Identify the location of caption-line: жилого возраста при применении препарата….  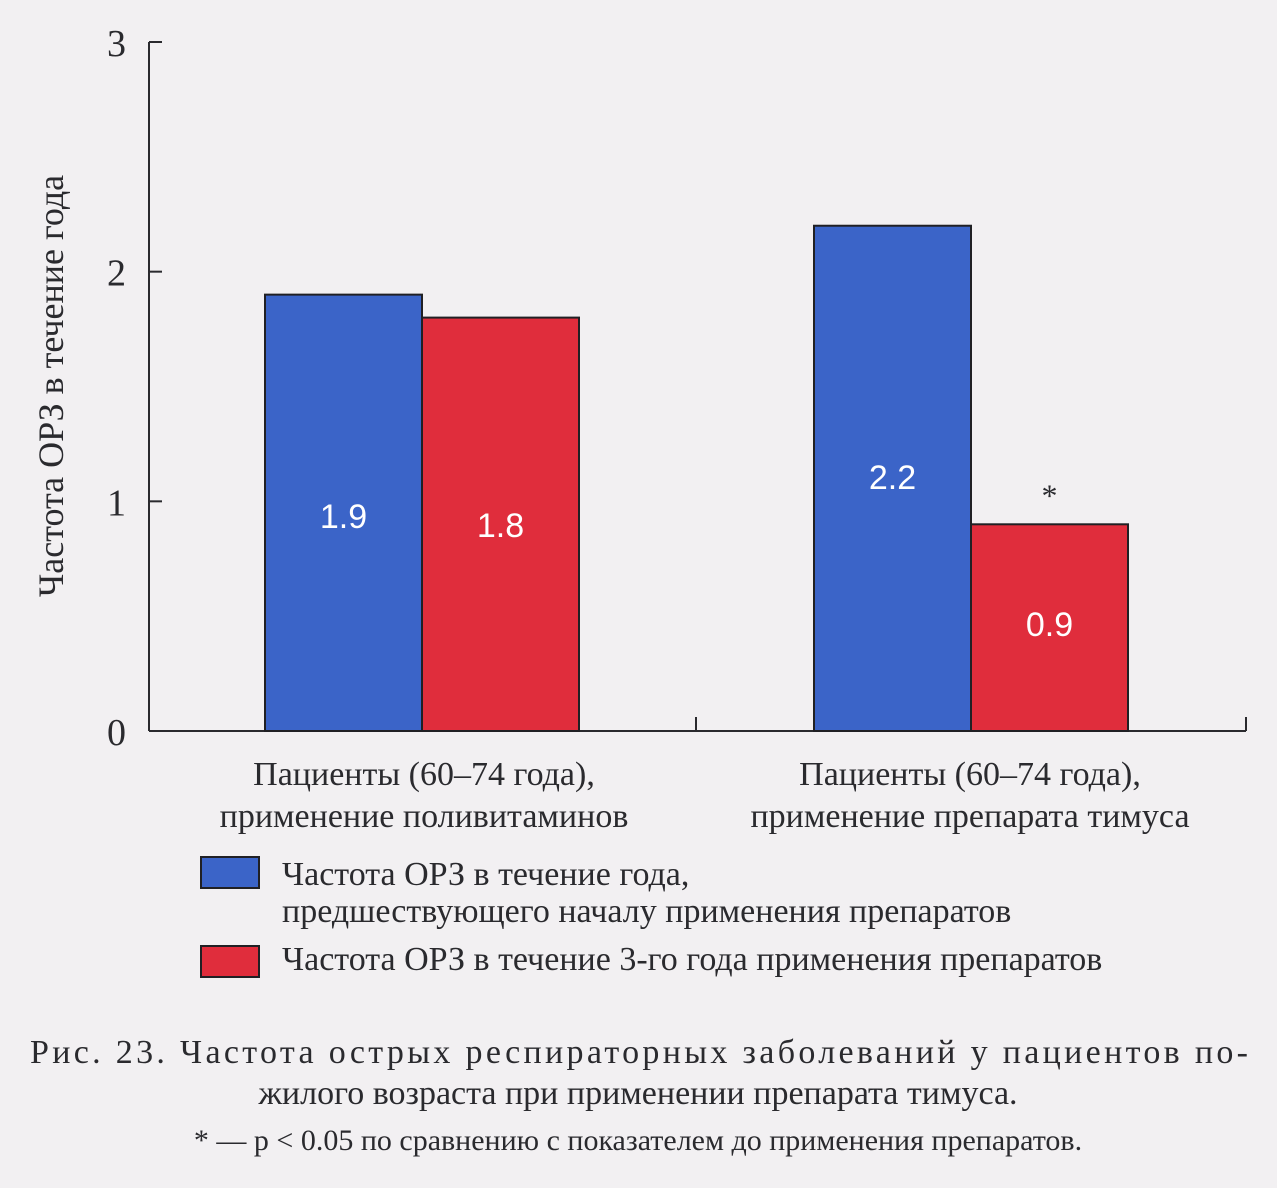
(637, 1093).